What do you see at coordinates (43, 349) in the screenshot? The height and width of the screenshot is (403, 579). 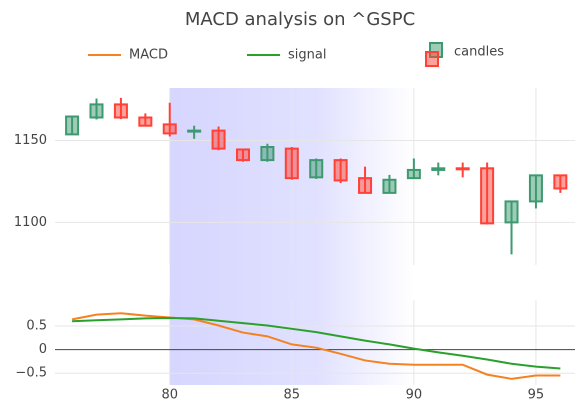 I see `y-tick-label: 0` at bounding box center [43, 349].